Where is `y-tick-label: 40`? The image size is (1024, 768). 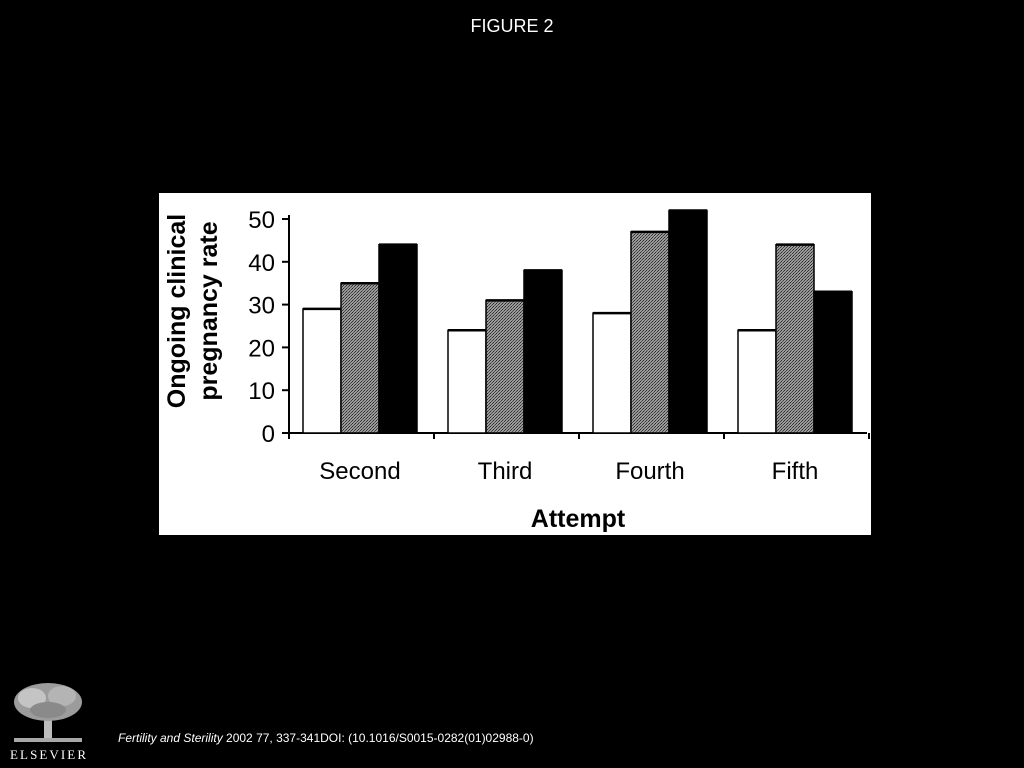
y-tick-label: 40 is located at coordinates (261, 263).